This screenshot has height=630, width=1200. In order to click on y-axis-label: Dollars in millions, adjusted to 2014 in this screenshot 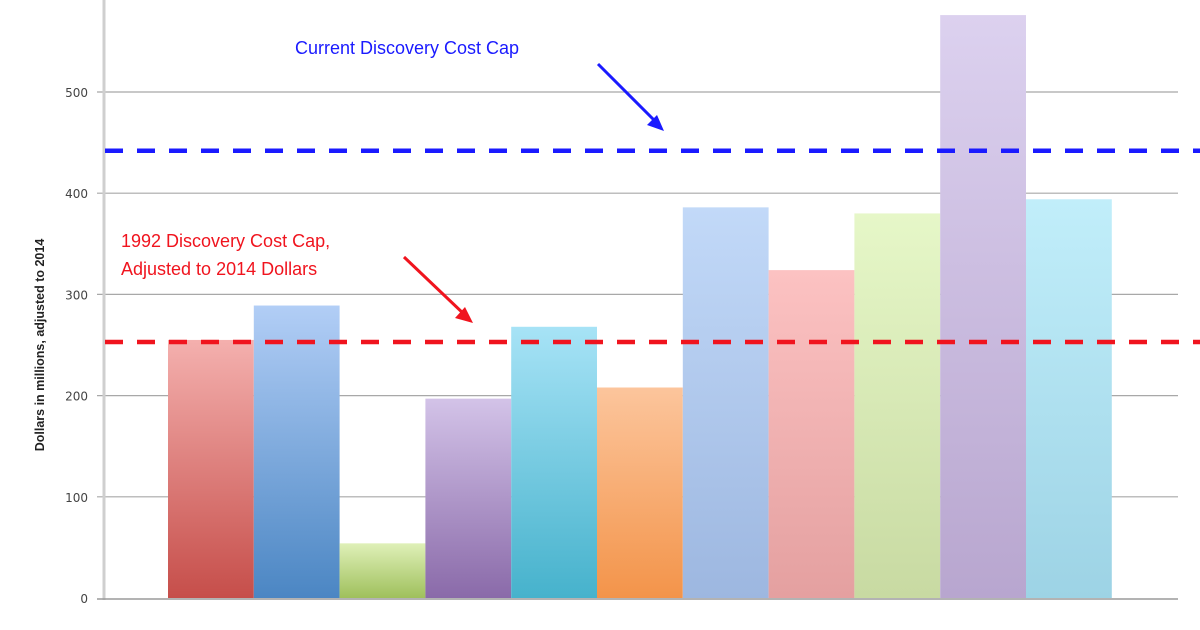, I will do `click(40, 345)`.